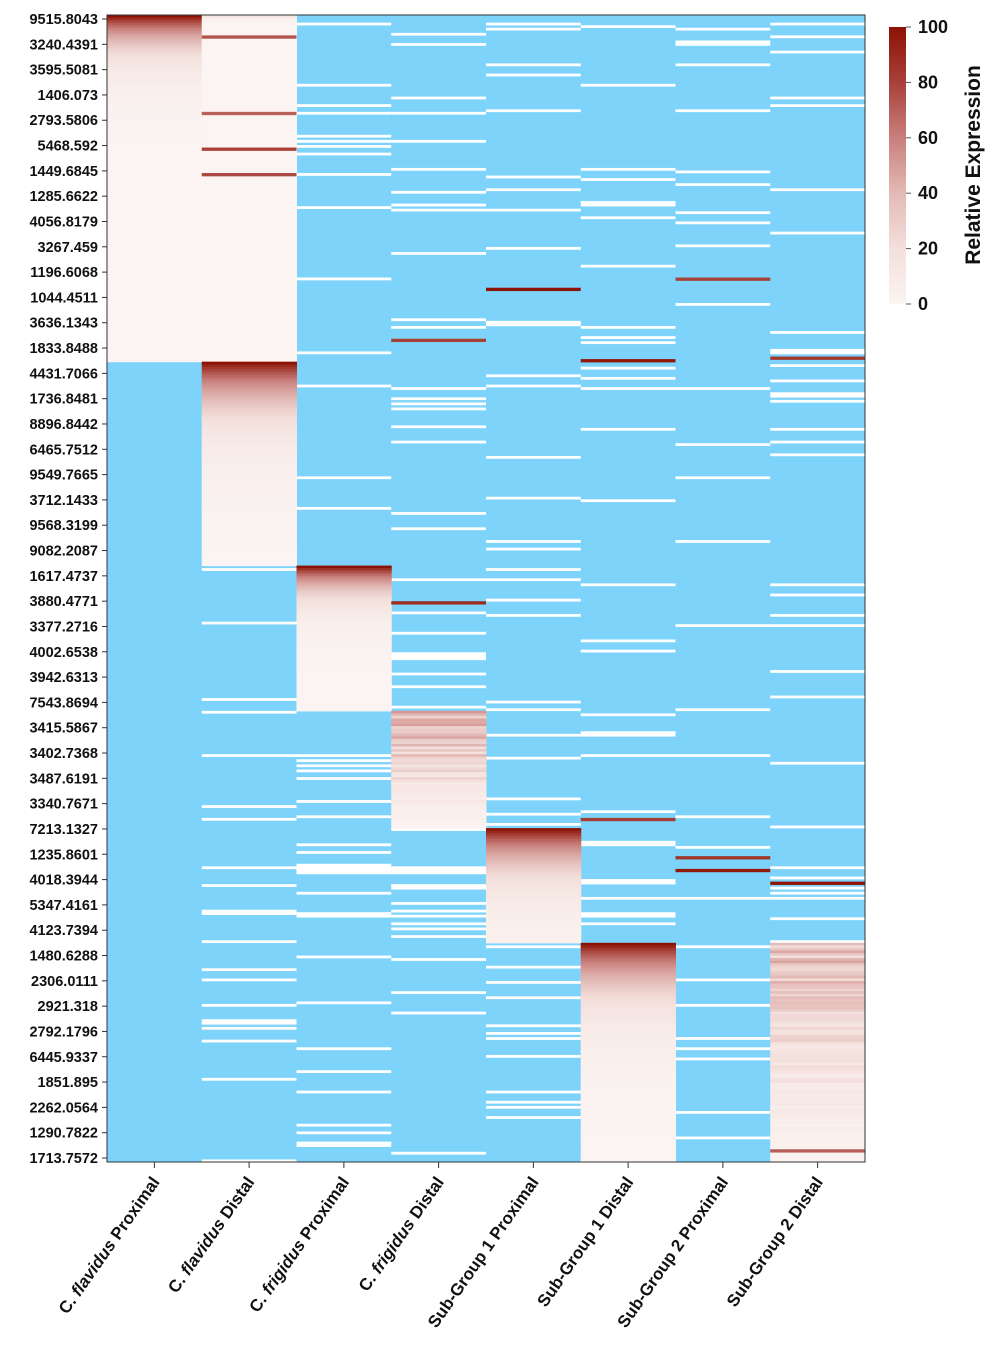 Image resolution: width=995 pixels, height=1349 pixels. What do you see at coordinates (63, 830) in the screenshot?
I see `row-tick-label: 7213.1327` at bounding box center [63, 830].